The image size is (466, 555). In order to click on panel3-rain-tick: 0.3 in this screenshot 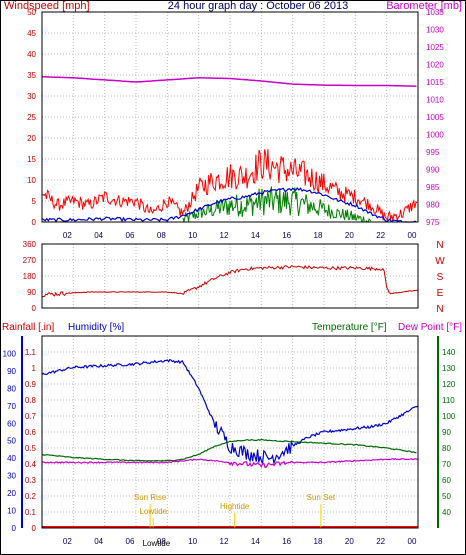, I will do `click(31, 480)`.